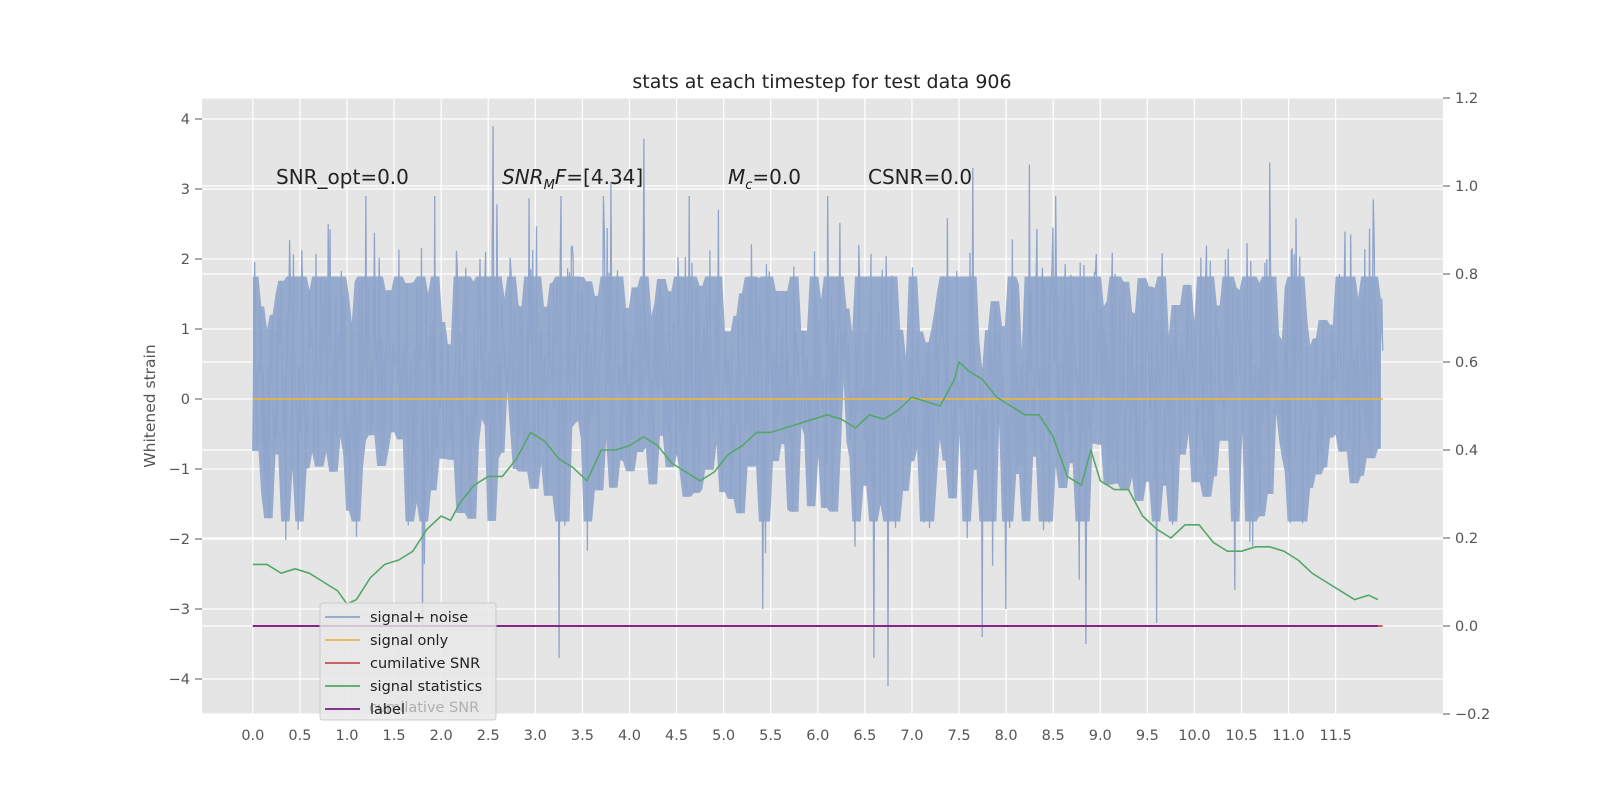 This screenshot has height=800, width=1600. What do you see at coordinates (1288, 736) in the screenshot?
I see `x-tick-label: 11.0` at bounding box center [1288, 736].